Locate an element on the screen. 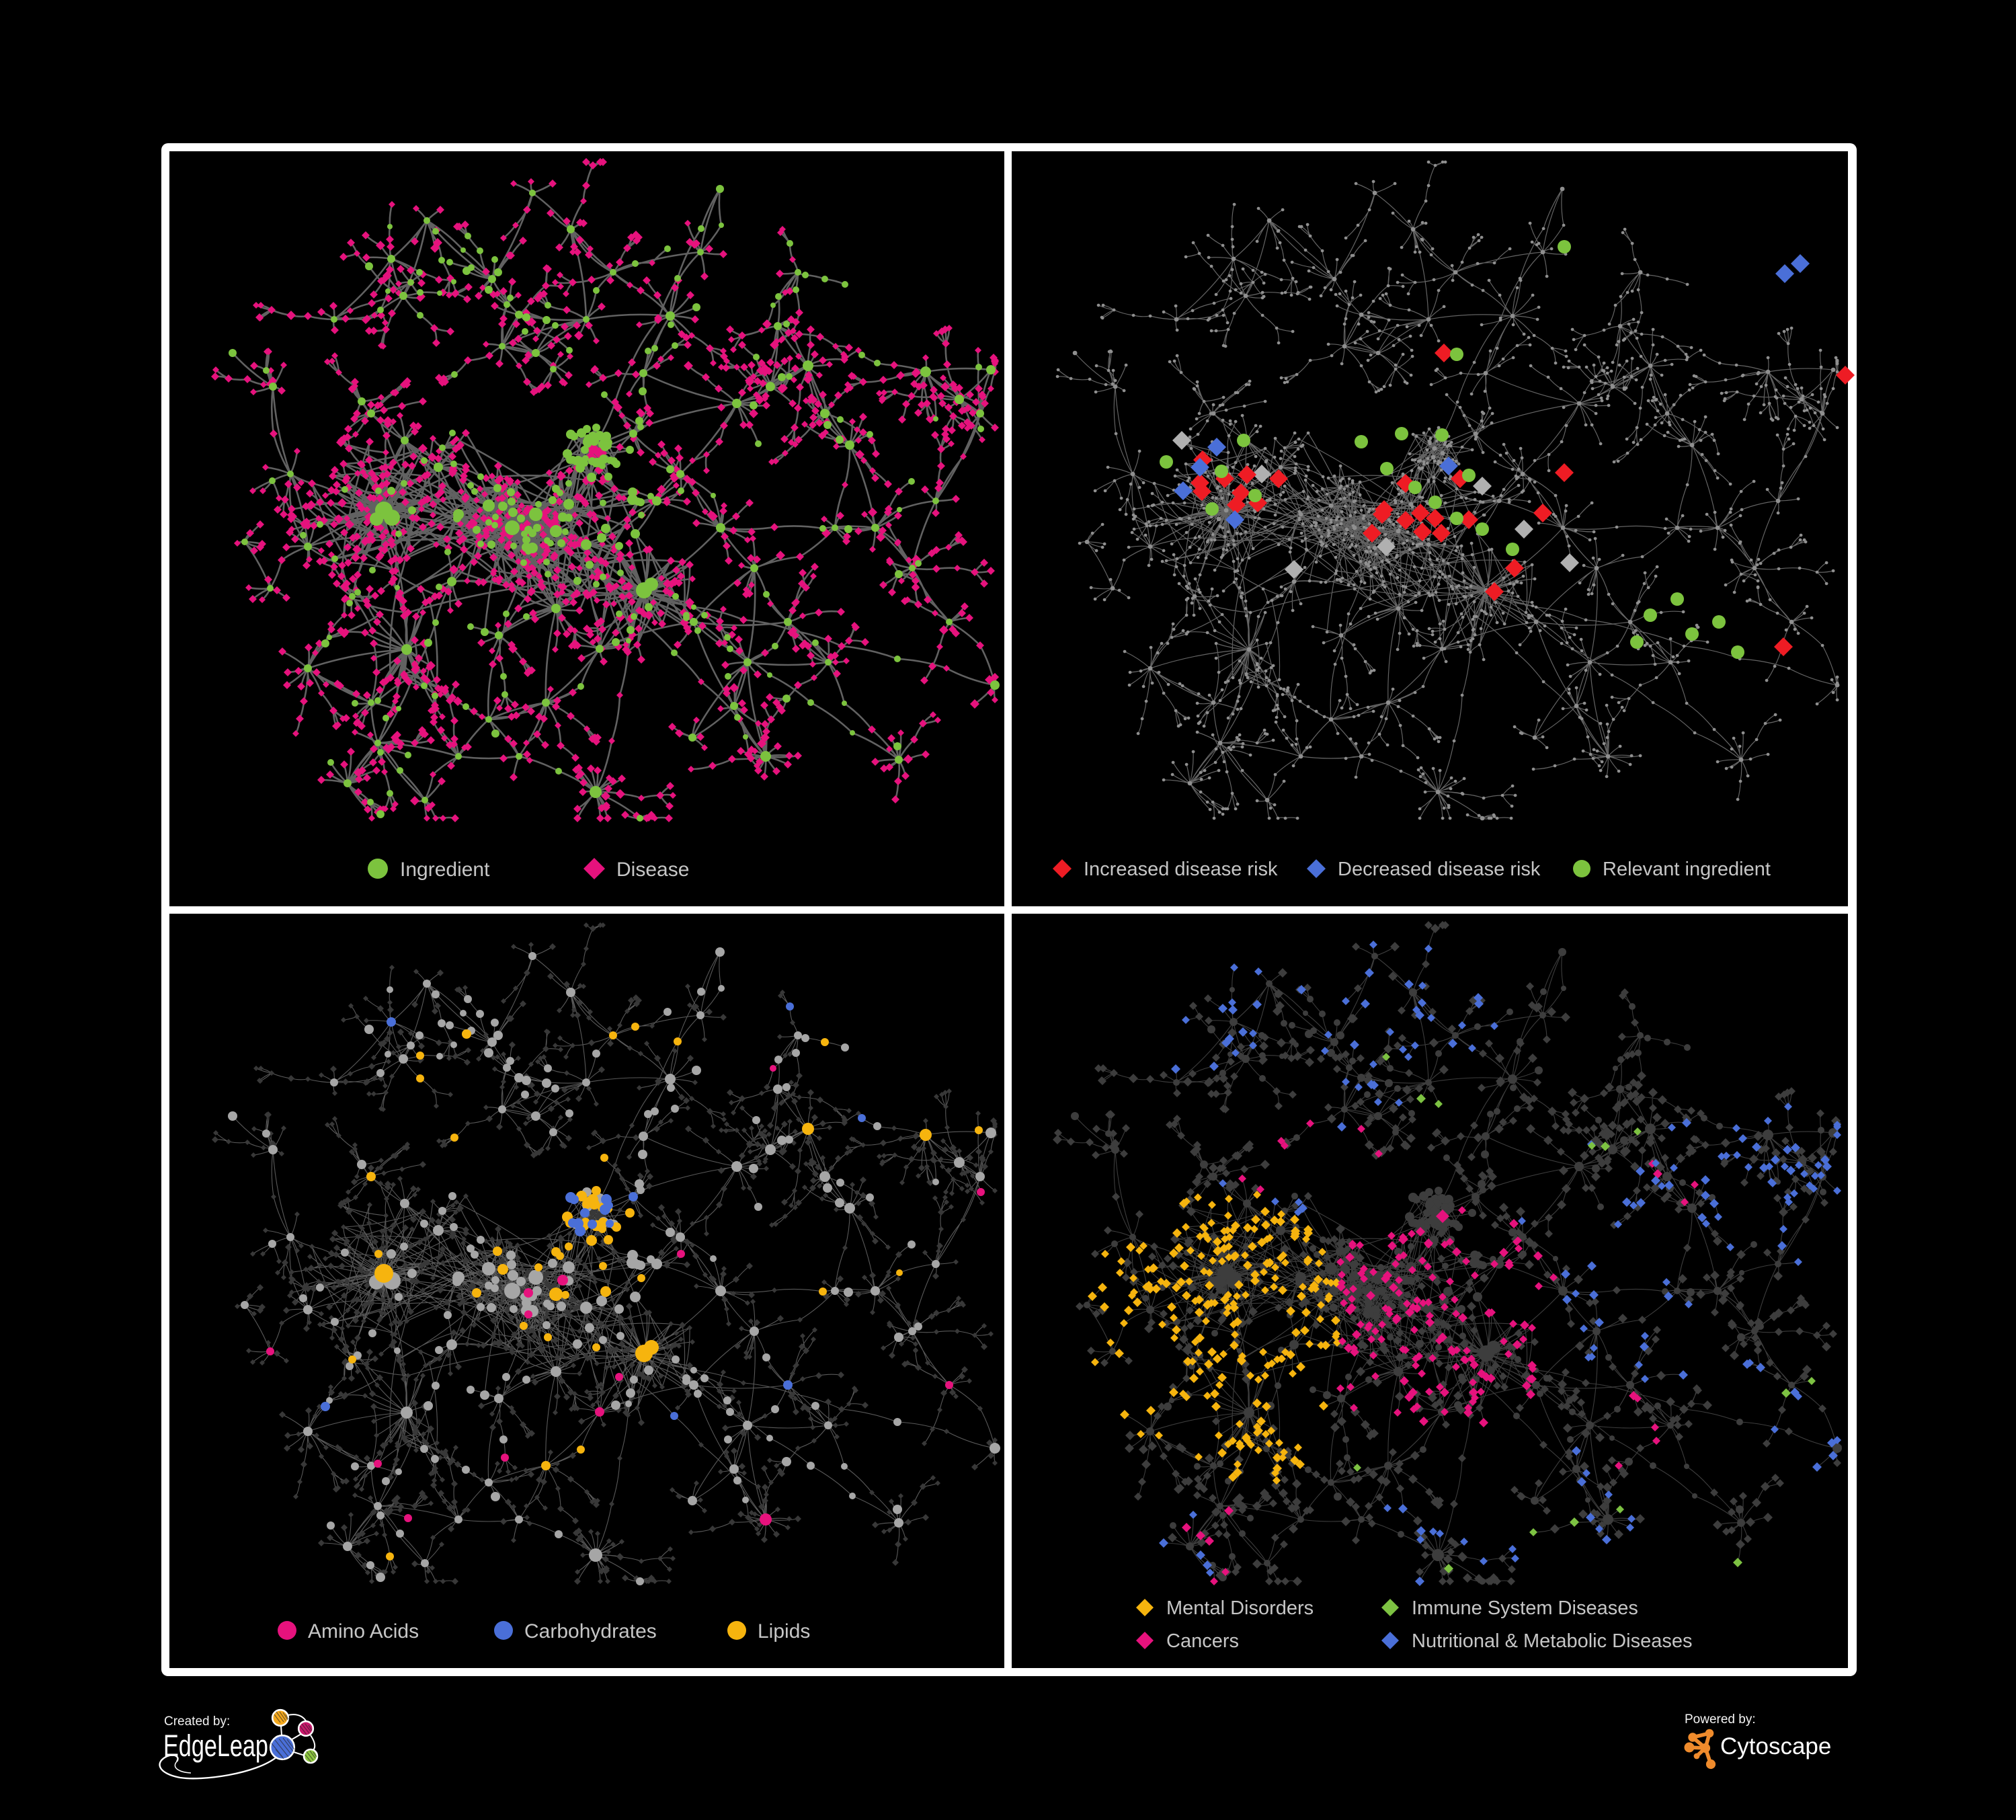  svg-text: Immune System Diseases is located at coordinates (1525, 1608).